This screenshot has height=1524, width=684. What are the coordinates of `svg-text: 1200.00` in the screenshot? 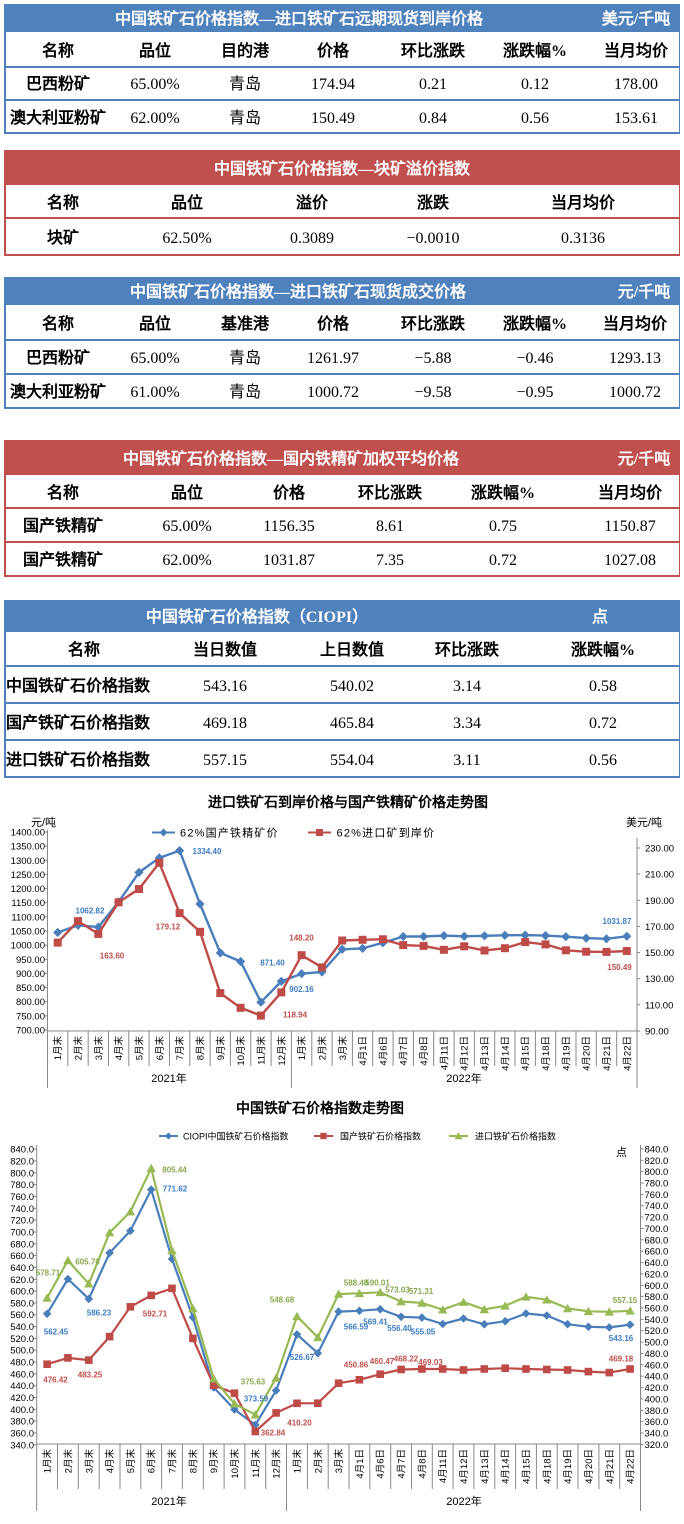 It's located at (28, 889).